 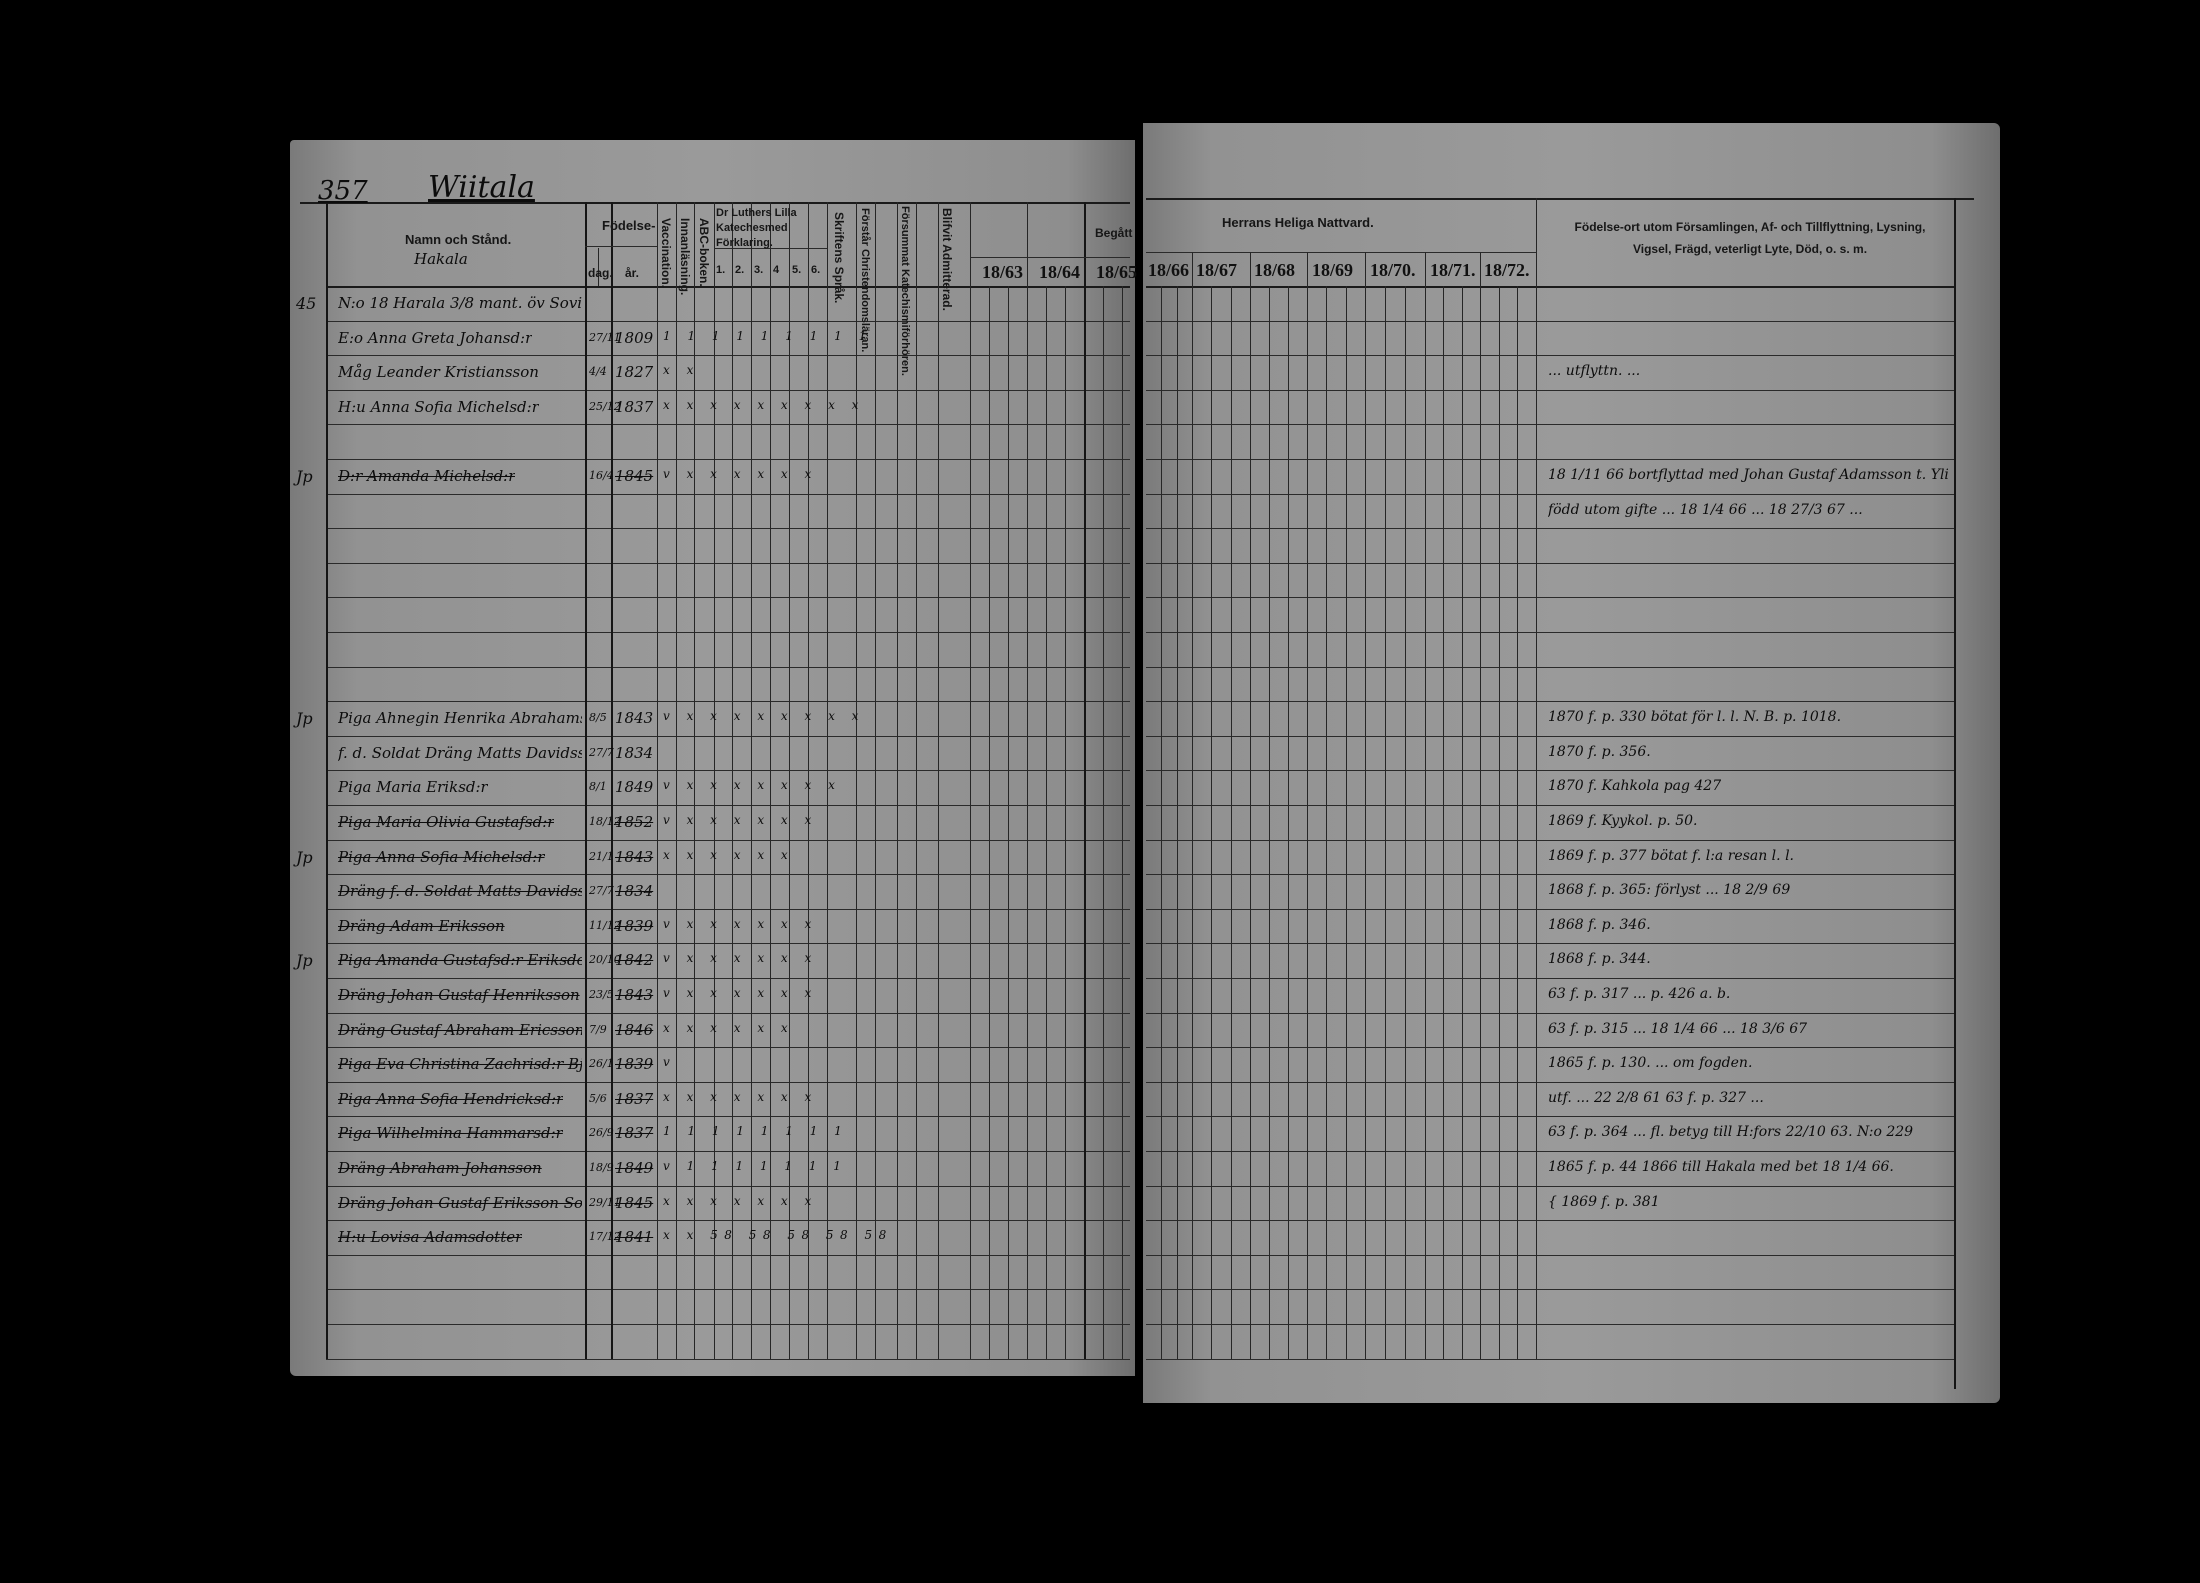 I want to click on catechism-part-header: 3., so click(x=759, y=270).